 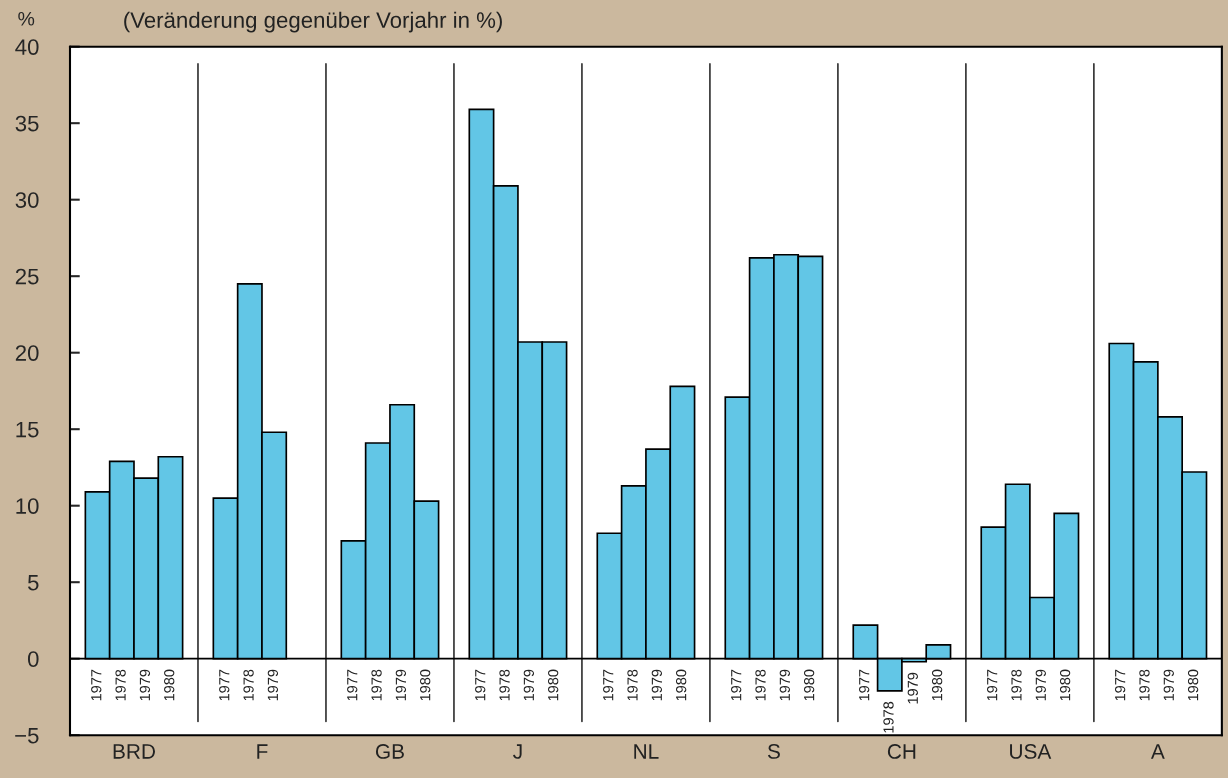 What do you see at coordinates (27, 200) in the screenshot?
I see `y-tick-label: 30` at bounding box center [27, 200].